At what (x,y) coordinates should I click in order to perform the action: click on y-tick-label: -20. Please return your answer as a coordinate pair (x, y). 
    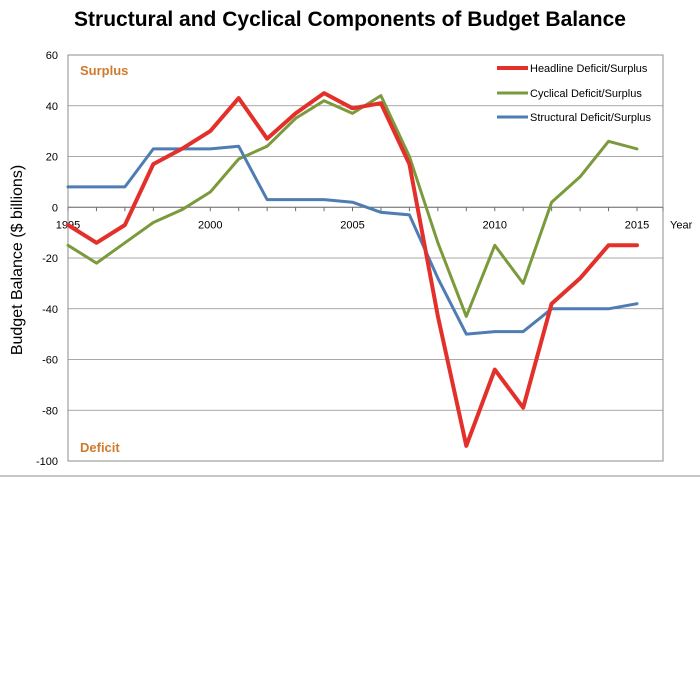
    Looking at the image, I should click on (50, 259).